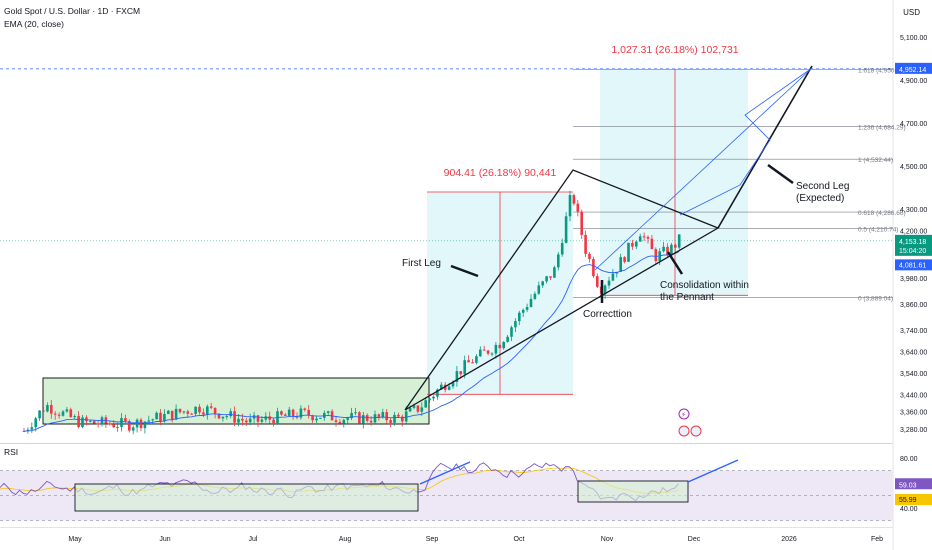 This screenshot has height=550, width=932. Describe the element at coordinates (822, 186) in the screenshot. I see `annotation-second-leg-line1: Second Leg` at that location.